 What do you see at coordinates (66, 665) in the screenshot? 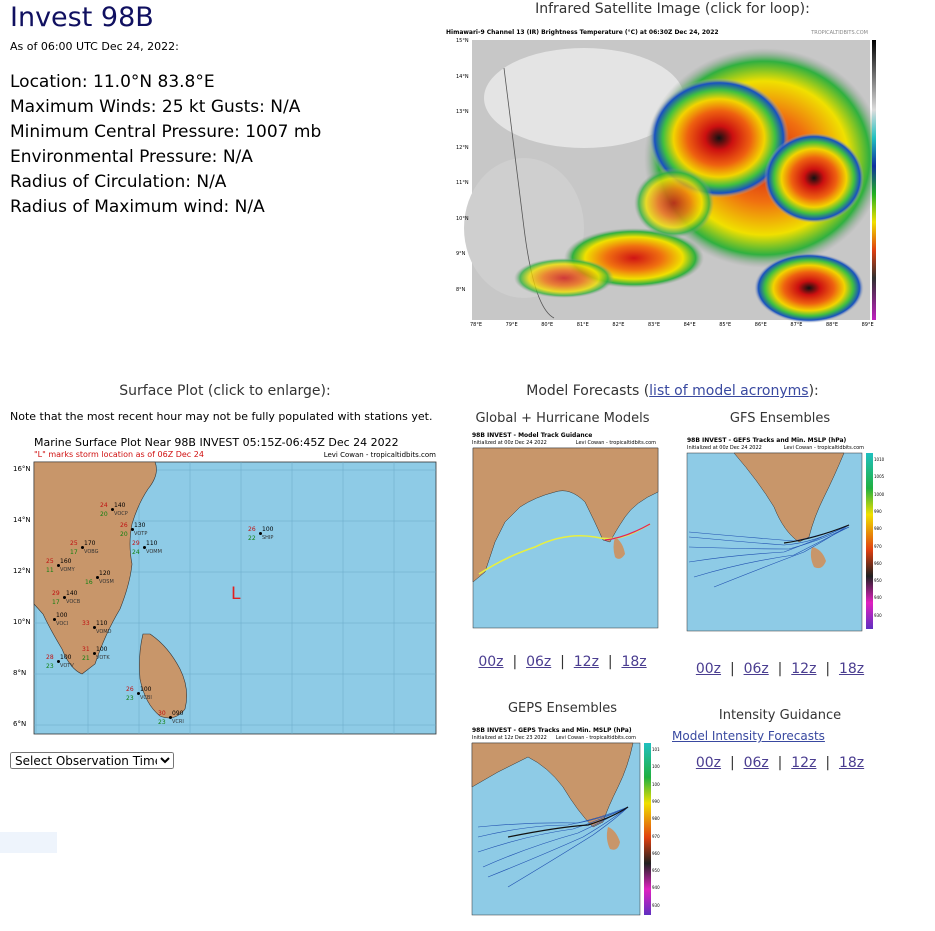
I see `station-observation: 28 100 23 VOTV` at bounding box center [66, 665].